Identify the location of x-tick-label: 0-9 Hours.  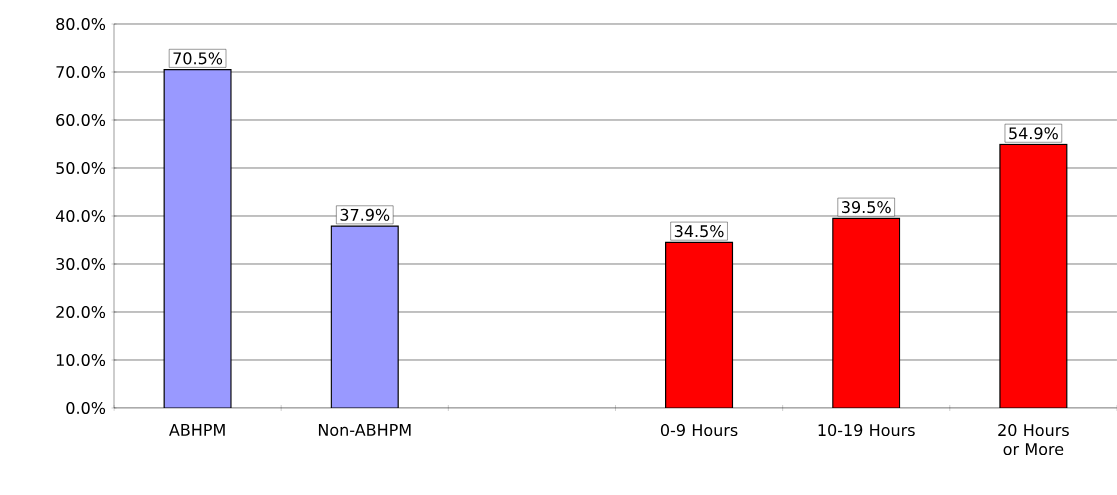
(699, 430).